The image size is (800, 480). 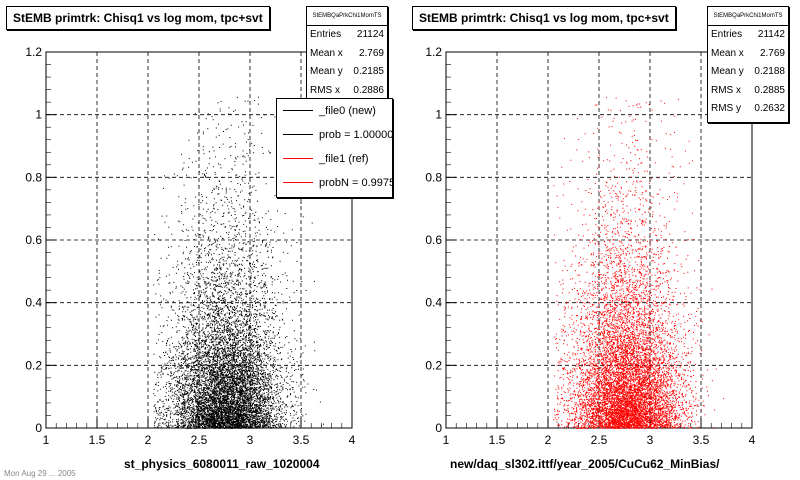 I want to click on left-stats-row: RMS x 0.2886, so click(x=347, y=91).